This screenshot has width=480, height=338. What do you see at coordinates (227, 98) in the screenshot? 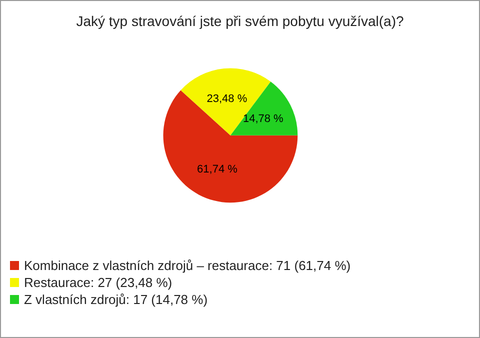
I see `data-label: 23,48 %` at bounding box center [227, 98].